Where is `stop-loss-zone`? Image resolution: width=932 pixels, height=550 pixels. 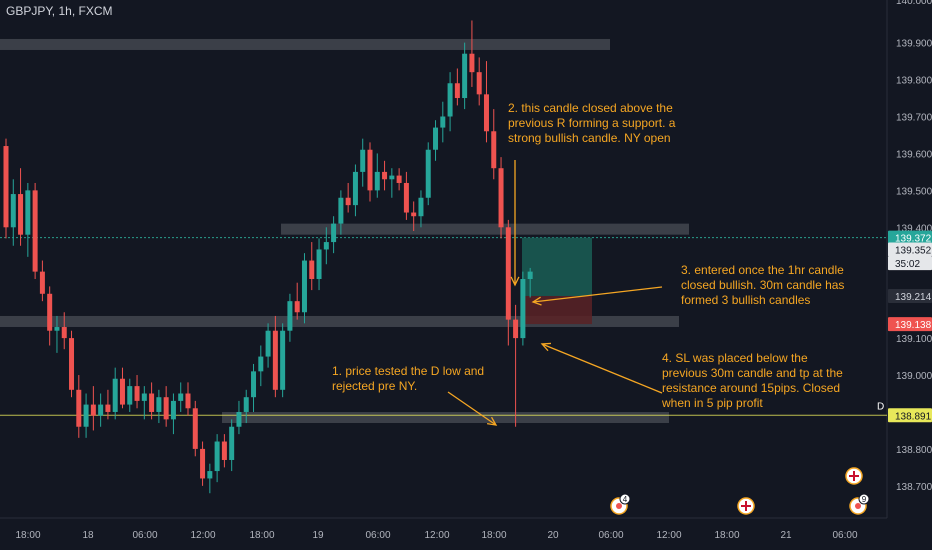 stop-loss-zone is located at coordinates (557, 310).